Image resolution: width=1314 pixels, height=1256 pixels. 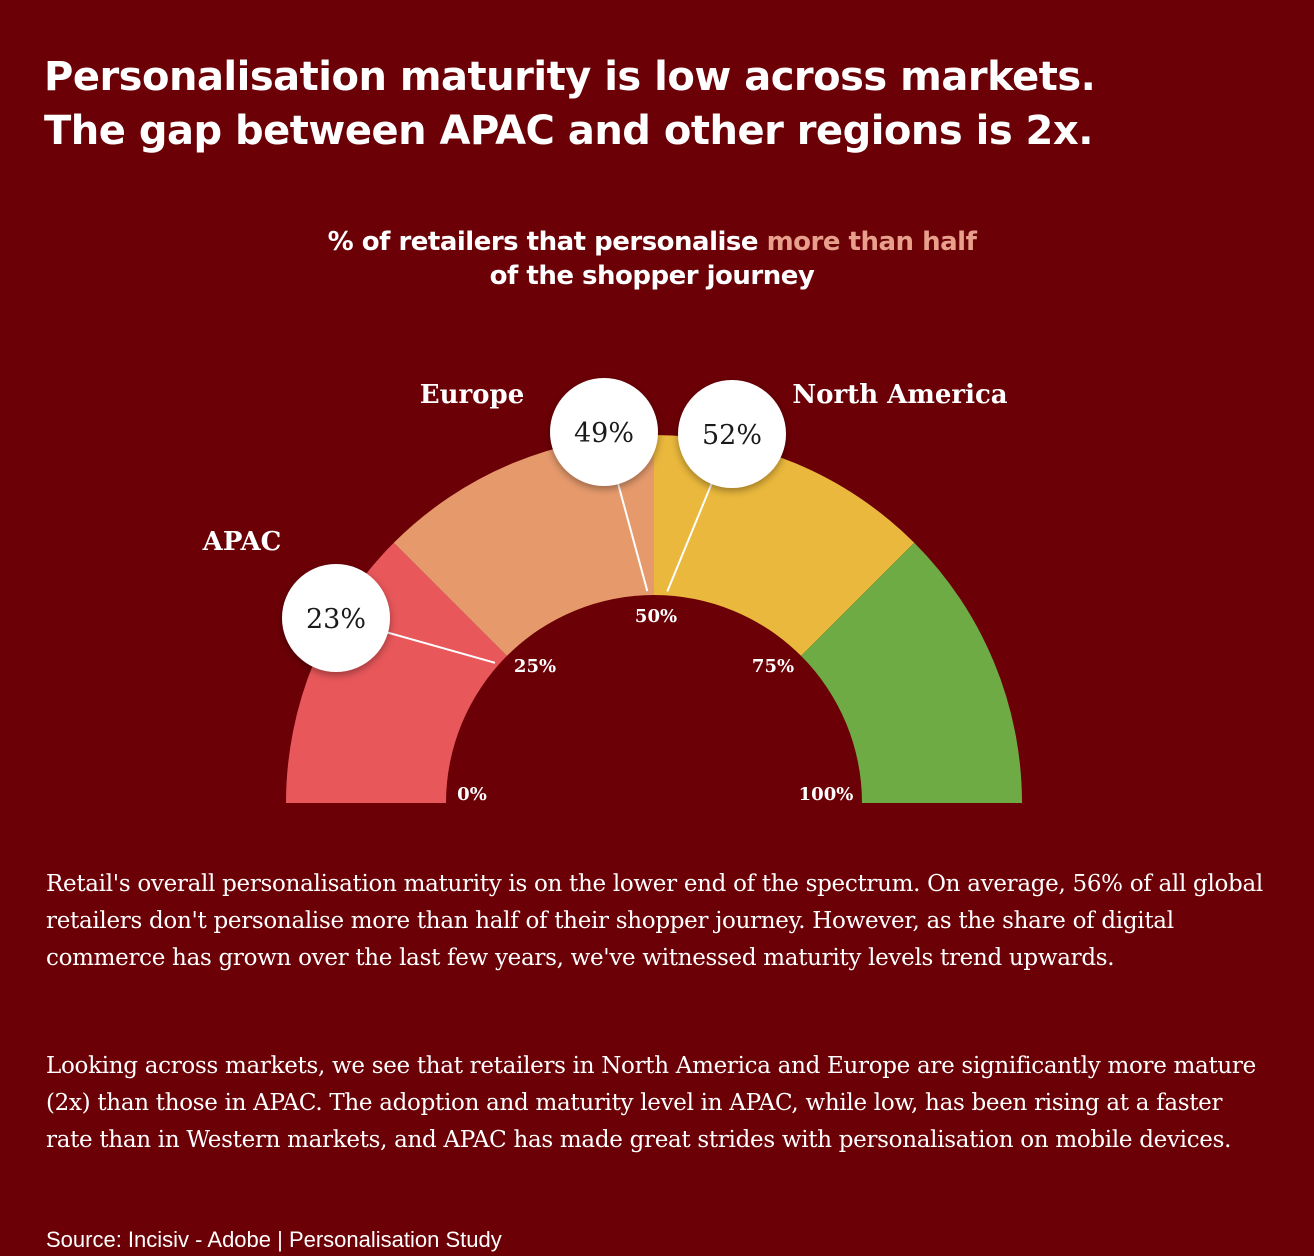 What do you see at coordinates (656, 616) in the screenshot?
I see `tick-label-50: 50%` at bounding box center [656, 616].